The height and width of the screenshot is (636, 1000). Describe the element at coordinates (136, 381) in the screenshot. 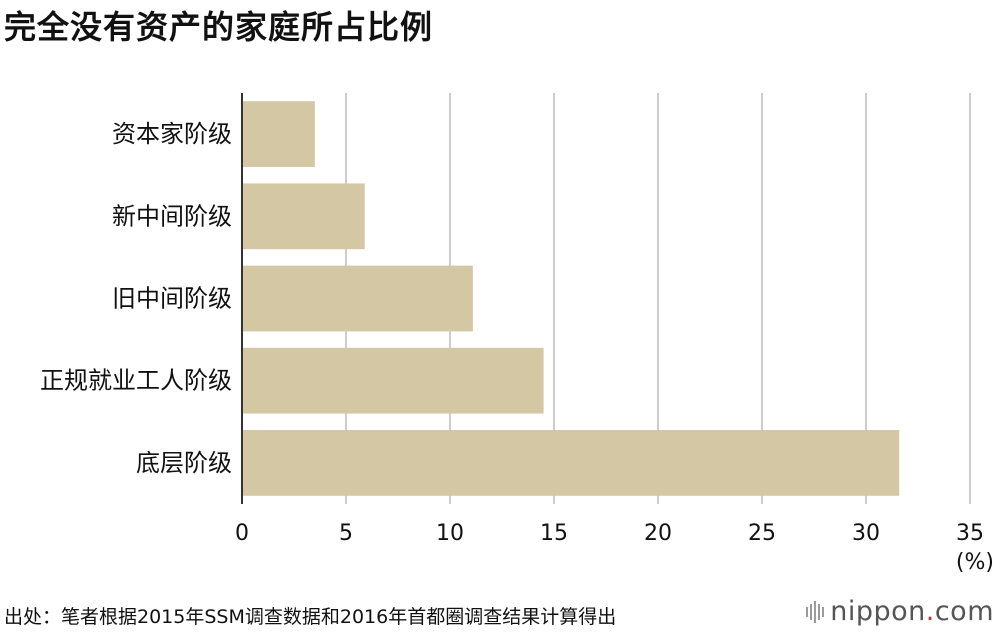

I see `category-label: 正规就业工人阶级` at that location.